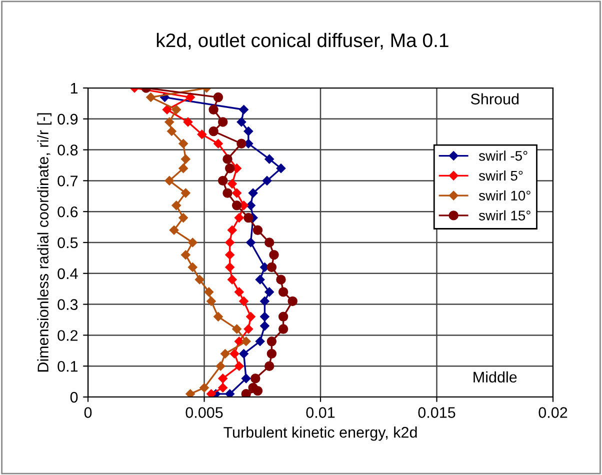 The height and width of the screenshot is (475, 602). I want to click on y-tick-label: 0.9, so click(68, 119).